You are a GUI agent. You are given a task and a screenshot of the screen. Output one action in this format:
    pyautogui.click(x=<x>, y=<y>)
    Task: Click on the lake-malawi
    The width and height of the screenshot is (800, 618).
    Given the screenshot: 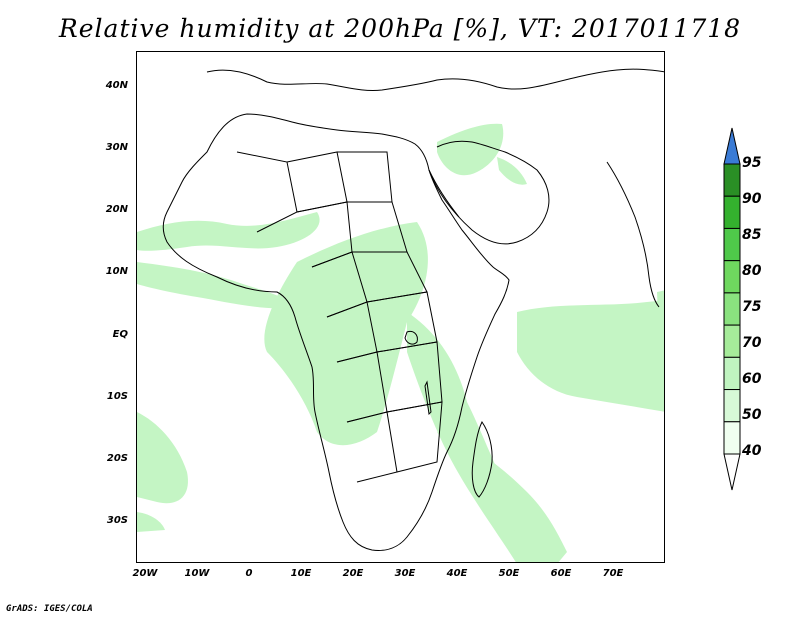 What is the action you would take?
    pyautogui.click(x=428, y=398)
    